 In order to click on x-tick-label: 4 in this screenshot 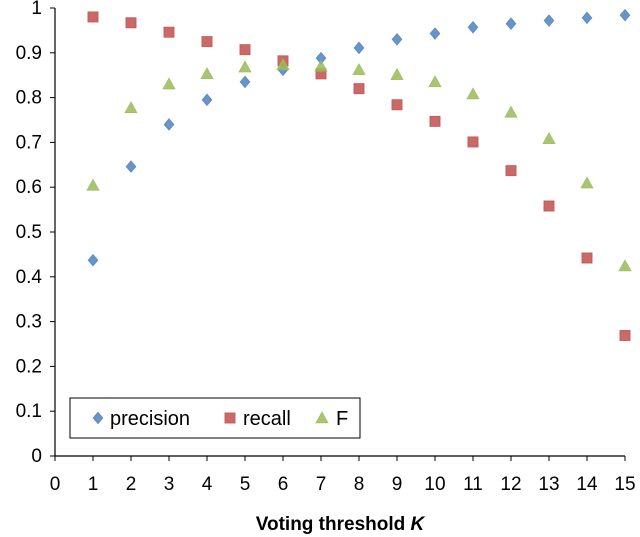, I will do `click(207, 484)`.